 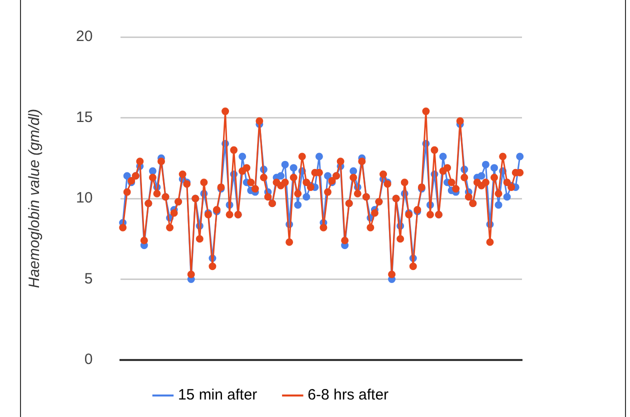 I want to click on legend-label: 6-8 hrs after, so click(x=348, y=395).